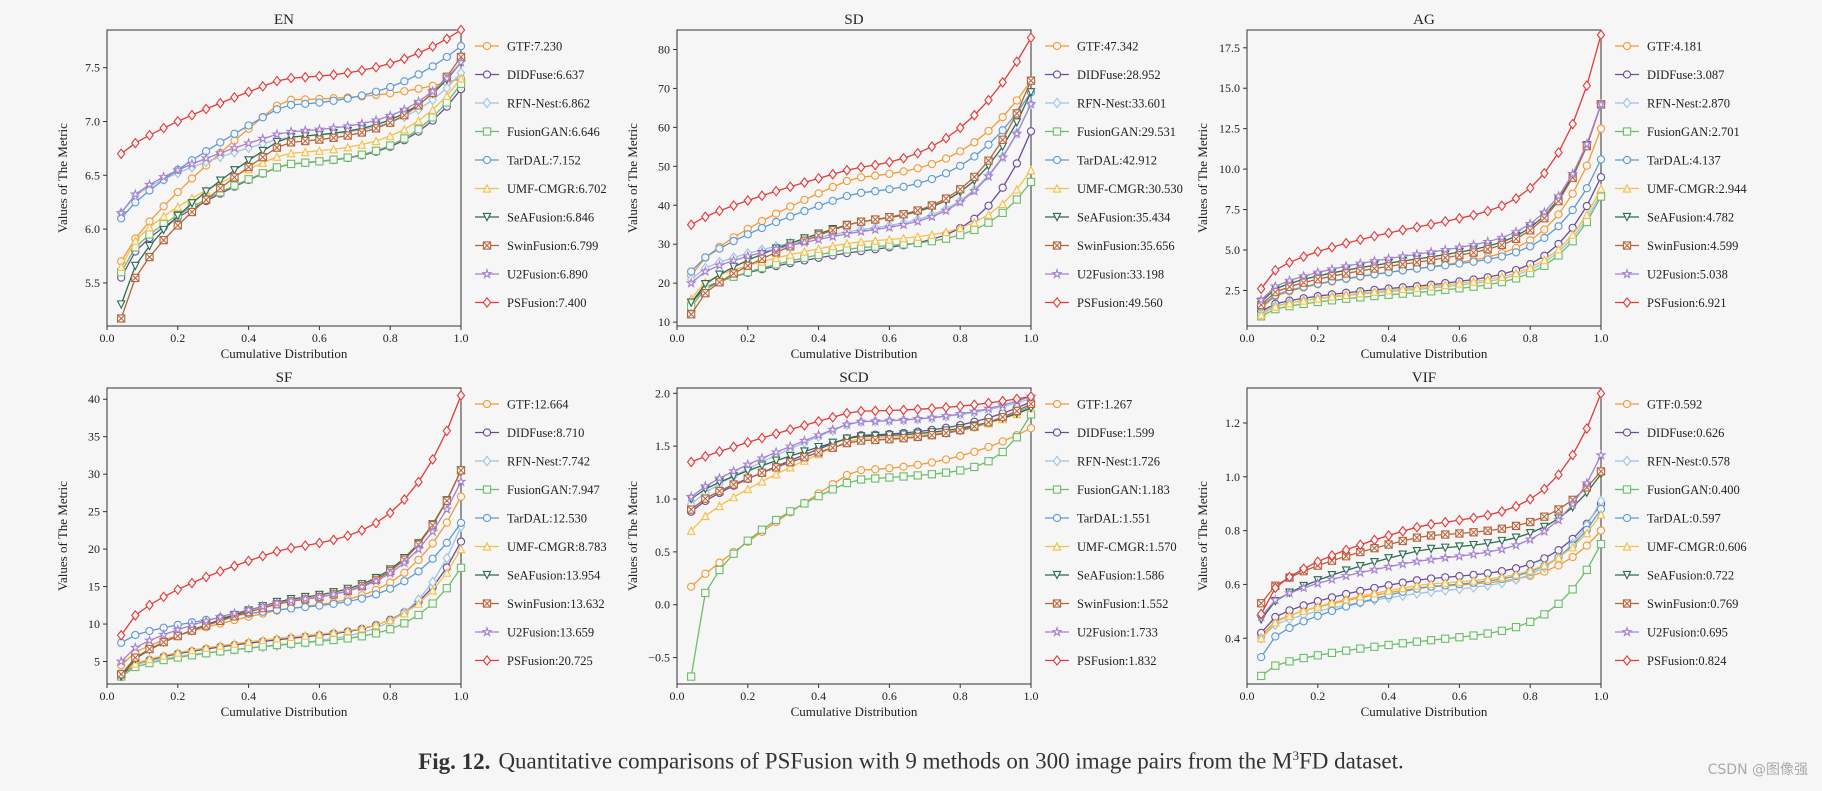 The image size is (1822, 791). Describe the element at coordinates (1687, 633) in the screenshot. I see `legend-label: U2Fusion:0.695` at that location.